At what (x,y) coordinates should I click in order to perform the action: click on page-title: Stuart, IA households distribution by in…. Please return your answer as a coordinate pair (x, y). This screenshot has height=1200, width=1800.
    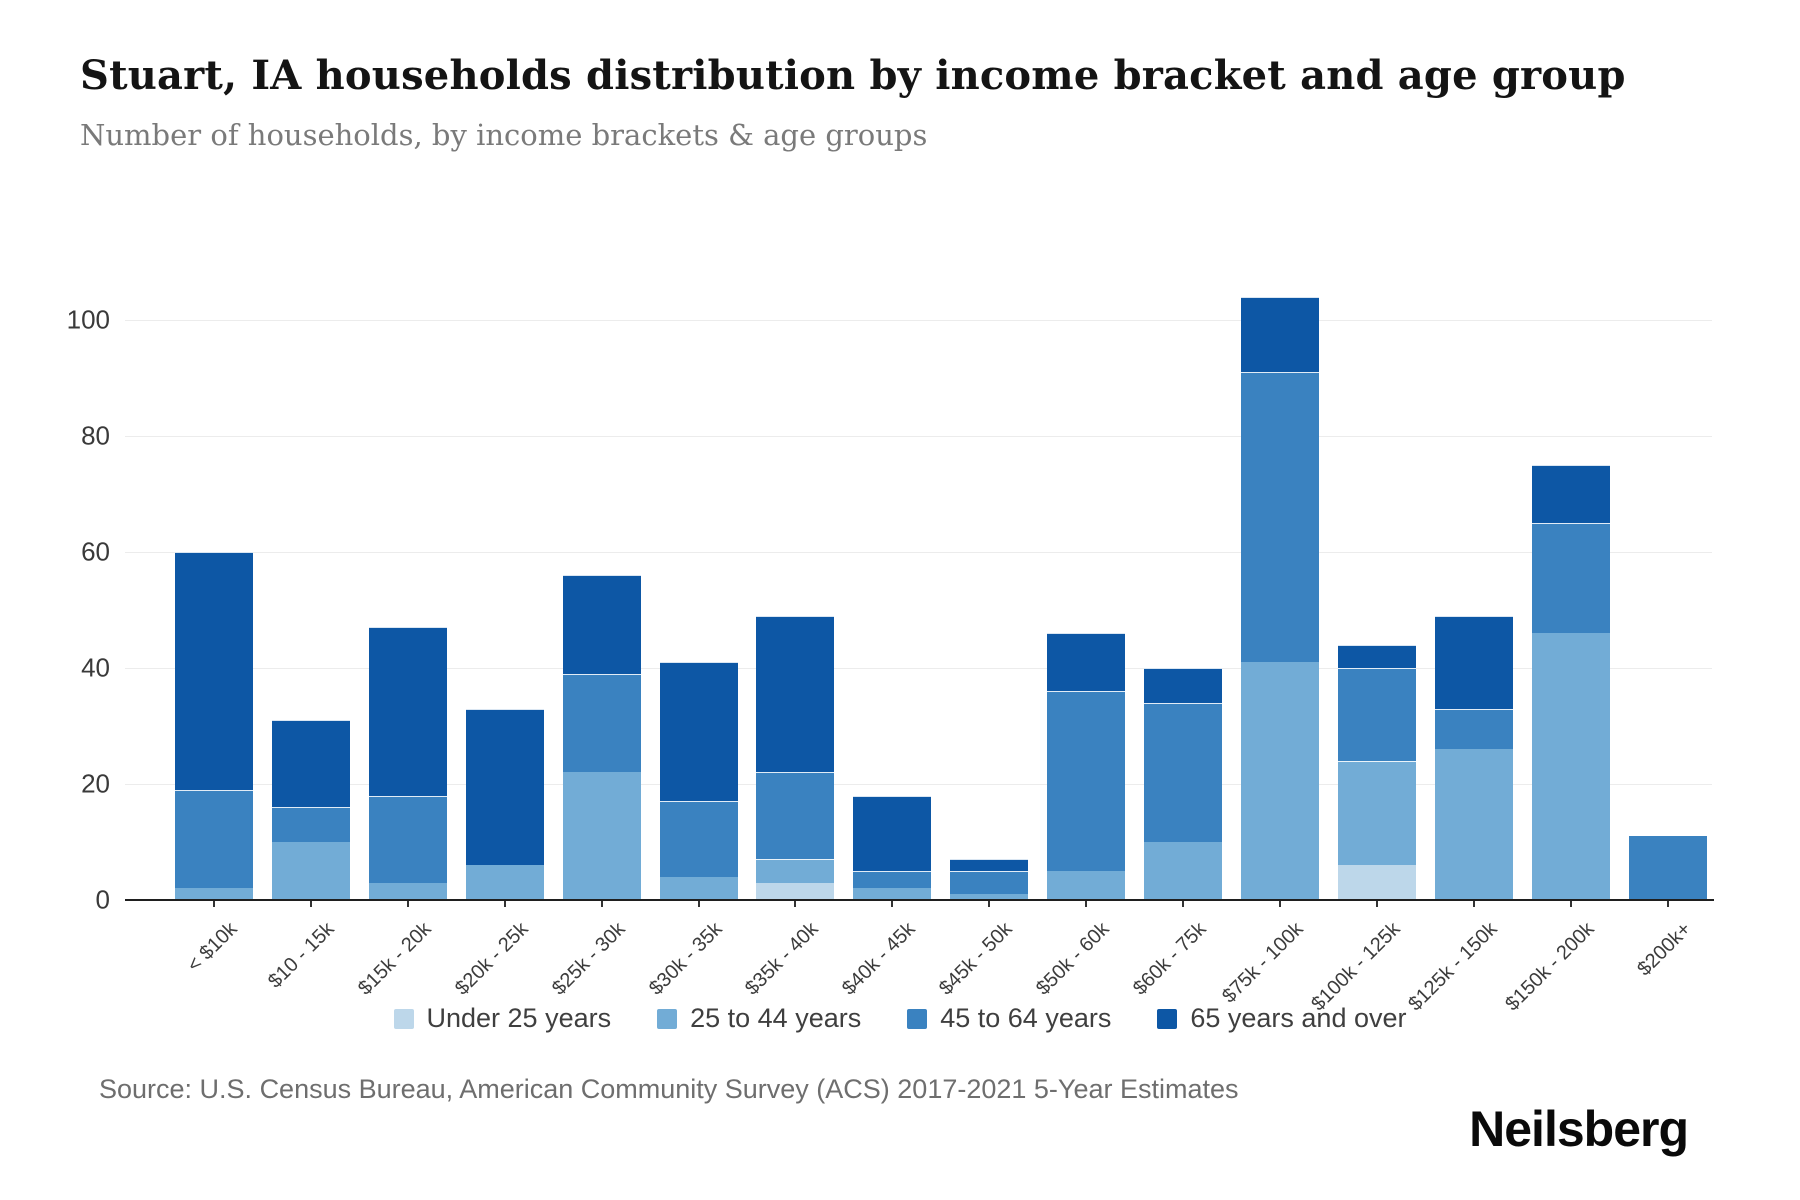
    Looking at the image, I should click on (853, 75).